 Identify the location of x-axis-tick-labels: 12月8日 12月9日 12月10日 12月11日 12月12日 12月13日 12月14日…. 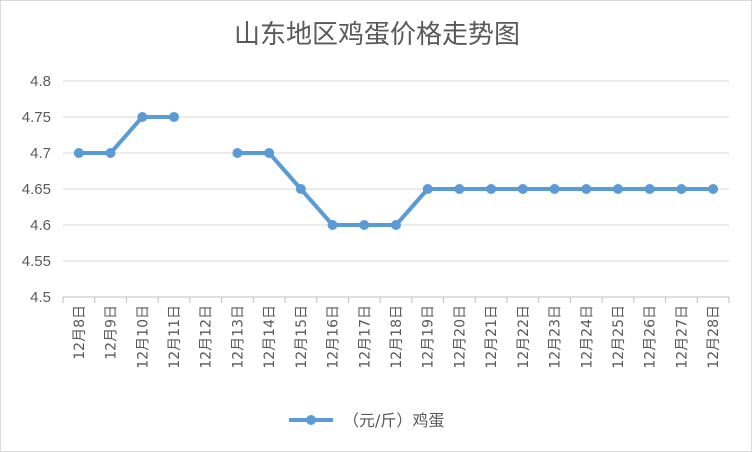
(397, 337).